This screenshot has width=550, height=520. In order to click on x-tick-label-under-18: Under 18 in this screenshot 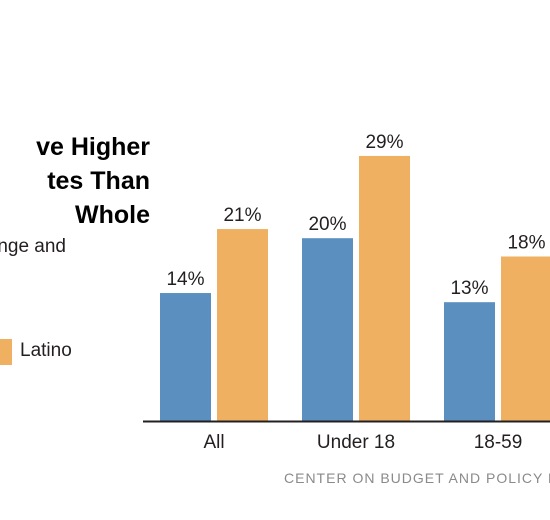, I will do `click(356, 442)`.